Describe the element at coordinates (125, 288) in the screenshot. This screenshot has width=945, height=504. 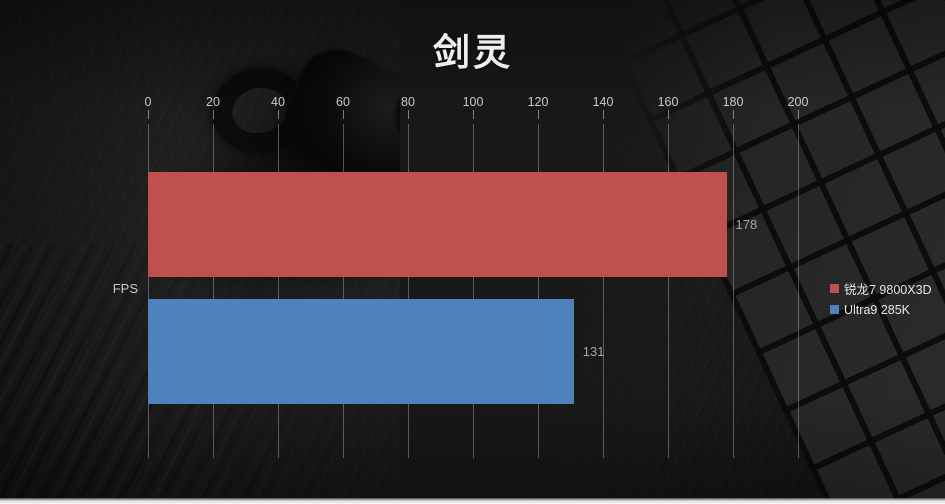
I see `y-axis-category-label: FPS` at that location.